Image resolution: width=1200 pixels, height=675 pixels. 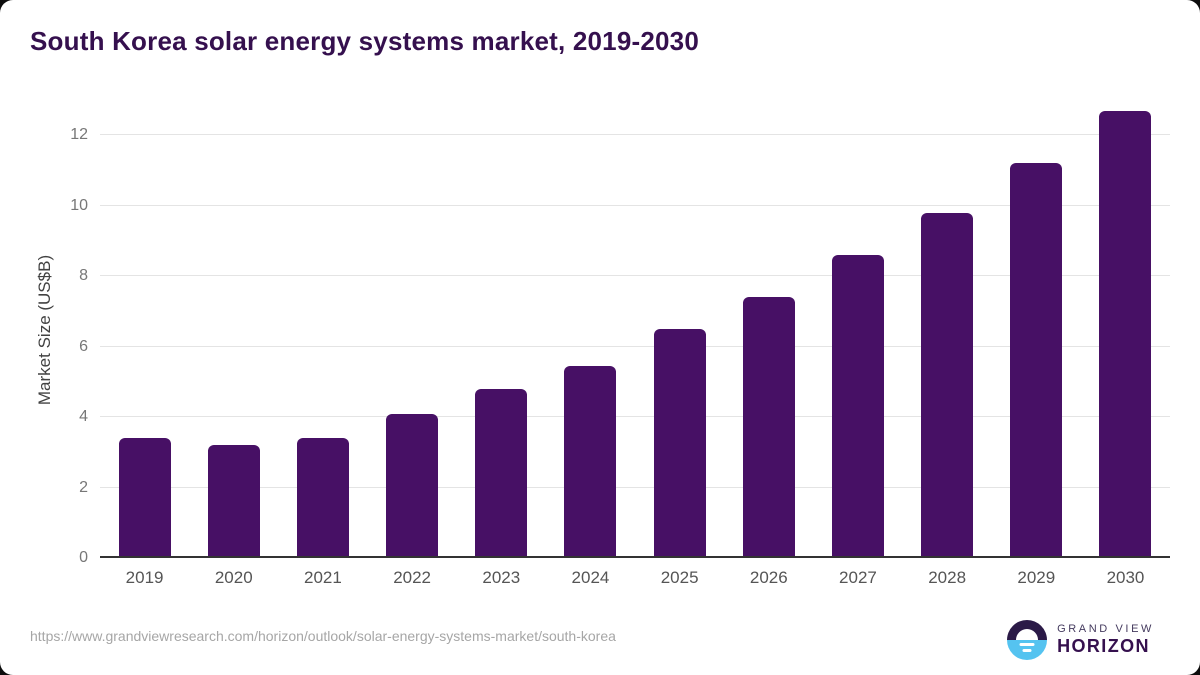 I want to click on bar-2023, so click(x=501, y=473).